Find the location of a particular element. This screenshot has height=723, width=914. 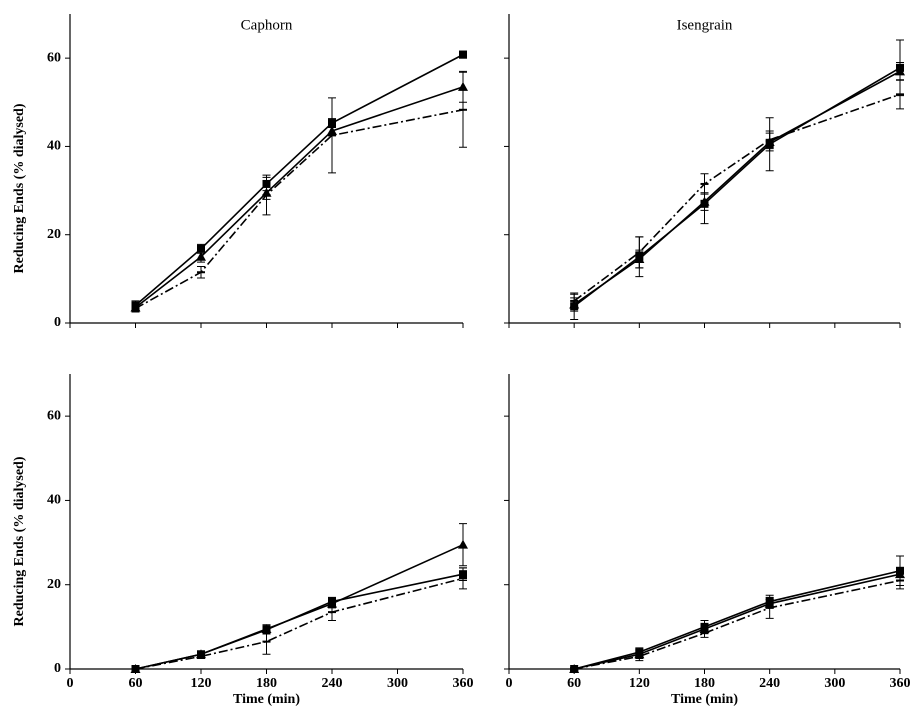

panel-title: Isengrain is located at coordinates (705, 25).